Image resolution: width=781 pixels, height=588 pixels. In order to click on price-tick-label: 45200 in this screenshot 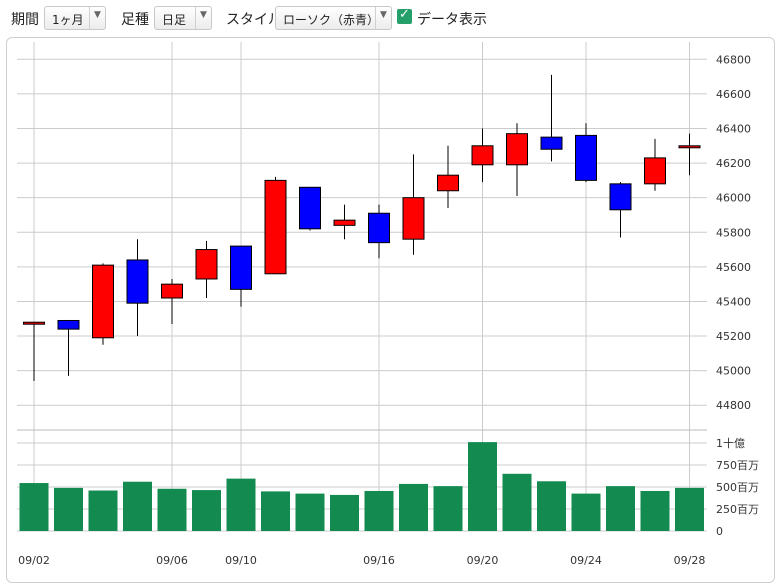, I will do `click(733, 336)`.